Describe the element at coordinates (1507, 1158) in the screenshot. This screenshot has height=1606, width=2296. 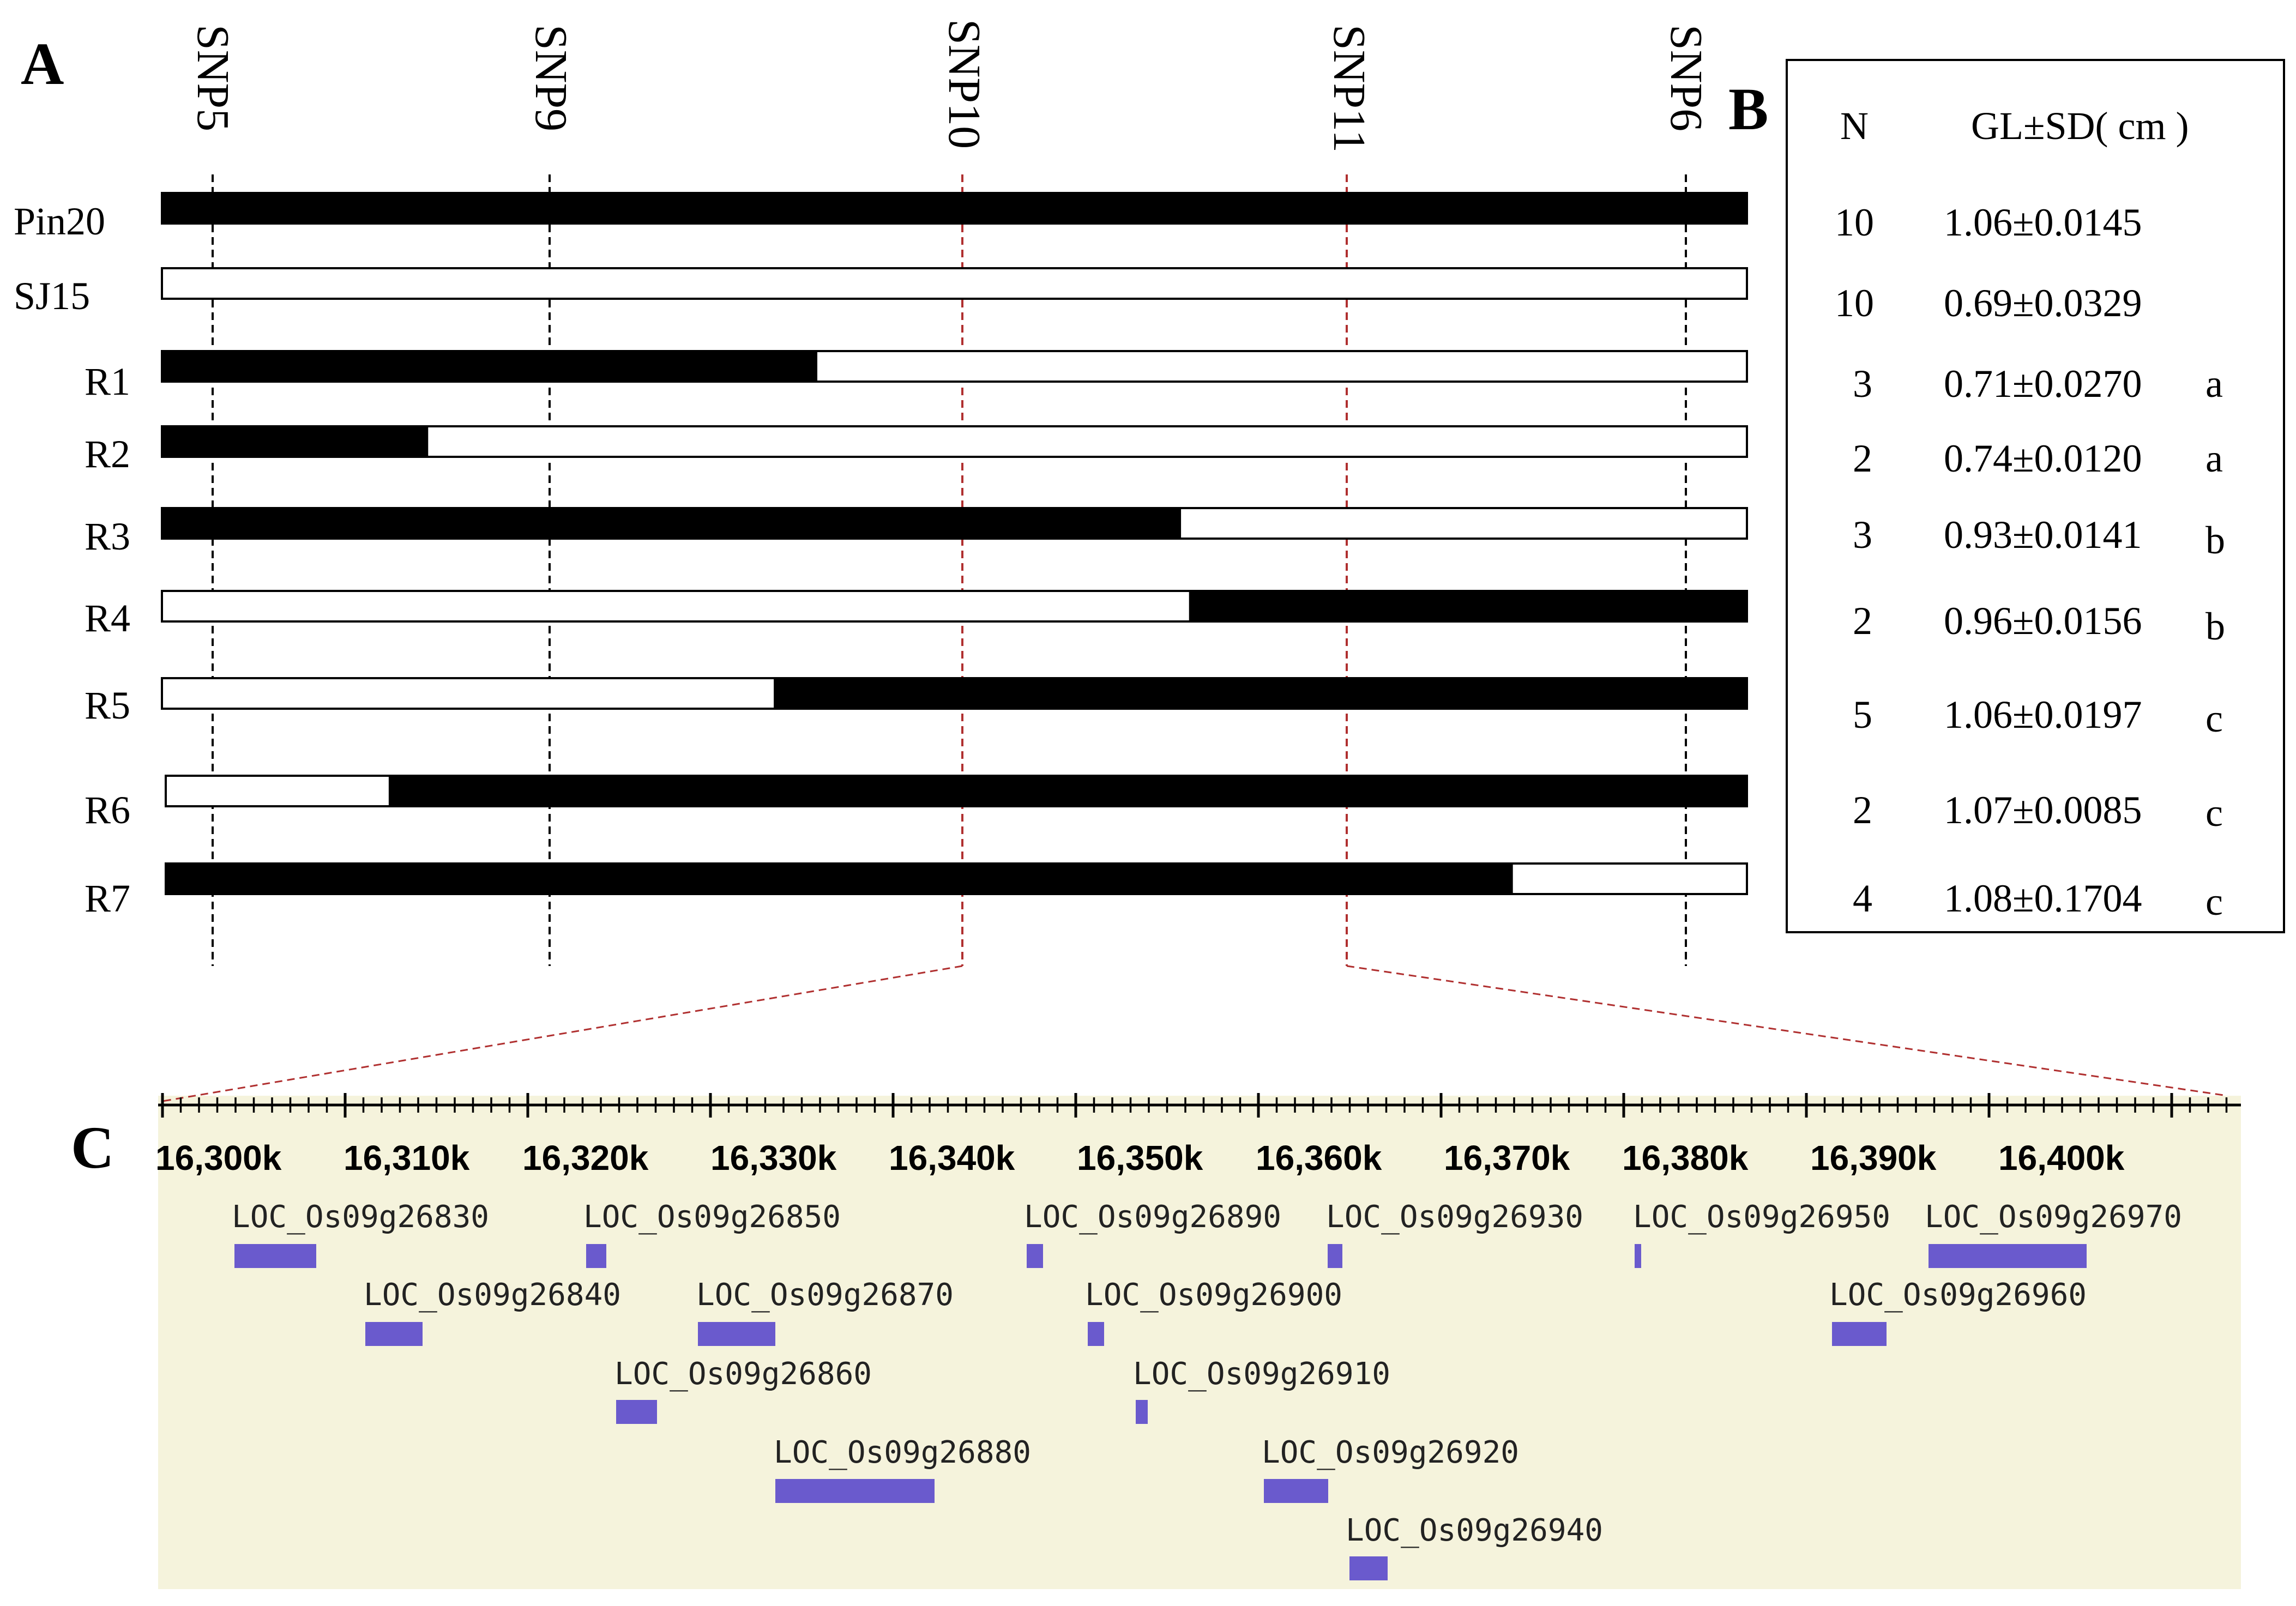
I see `axis-tick-label: 16,370k` at that location.